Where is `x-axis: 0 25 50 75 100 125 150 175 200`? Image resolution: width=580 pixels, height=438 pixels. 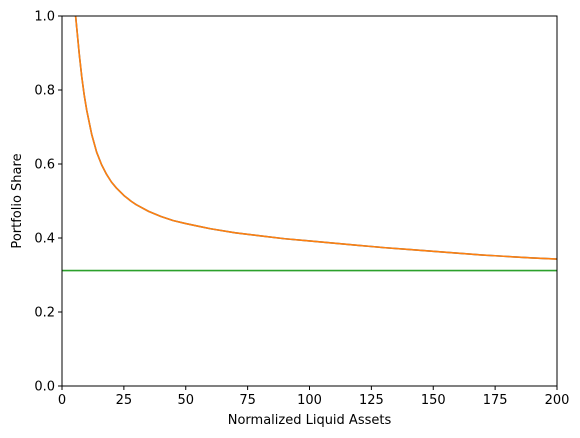 x-axis: 0 25 50 75 100 125 150 175 200 is located at coordinates (314, 397).